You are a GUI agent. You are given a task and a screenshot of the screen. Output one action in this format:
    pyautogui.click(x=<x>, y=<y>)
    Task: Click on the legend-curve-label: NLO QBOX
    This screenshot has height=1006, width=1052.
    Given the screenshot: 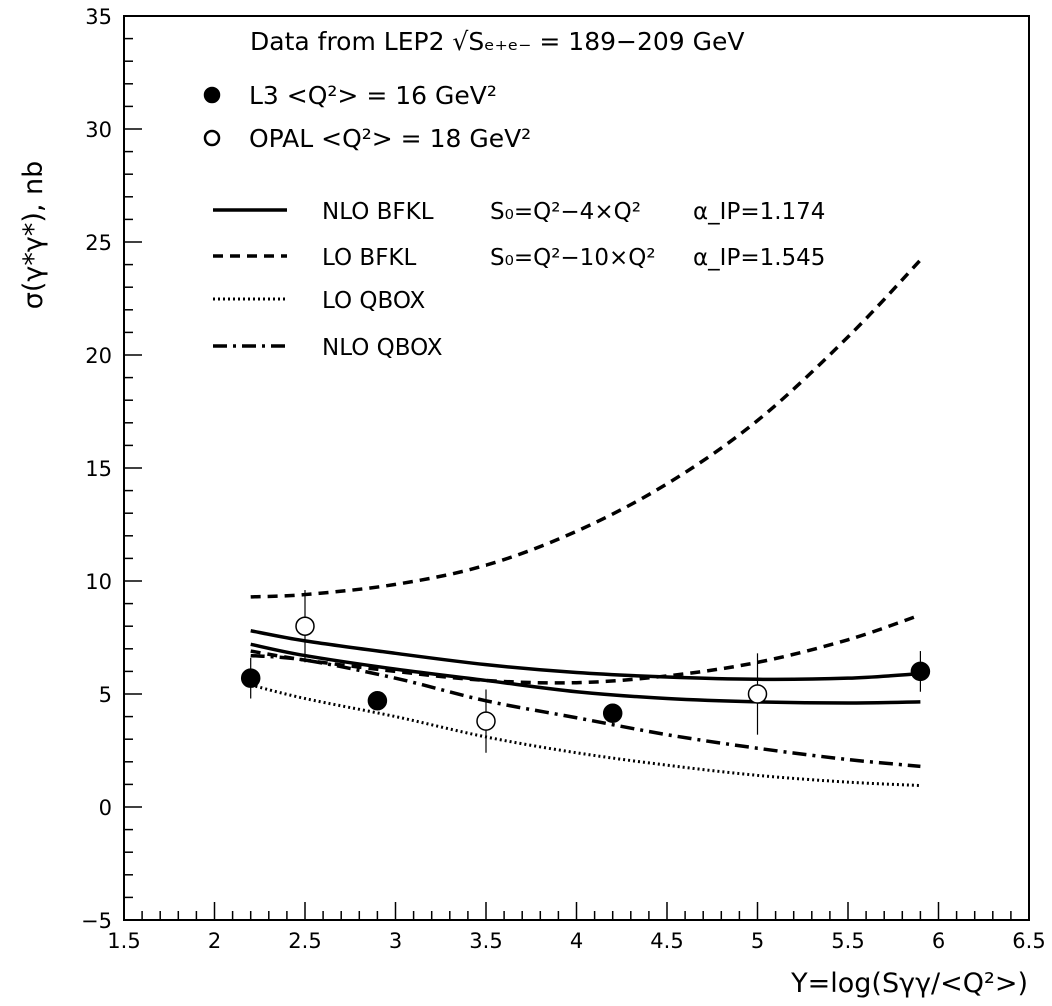 What is the action you would take?
    pyautogui.click(x=382, y=348)
    